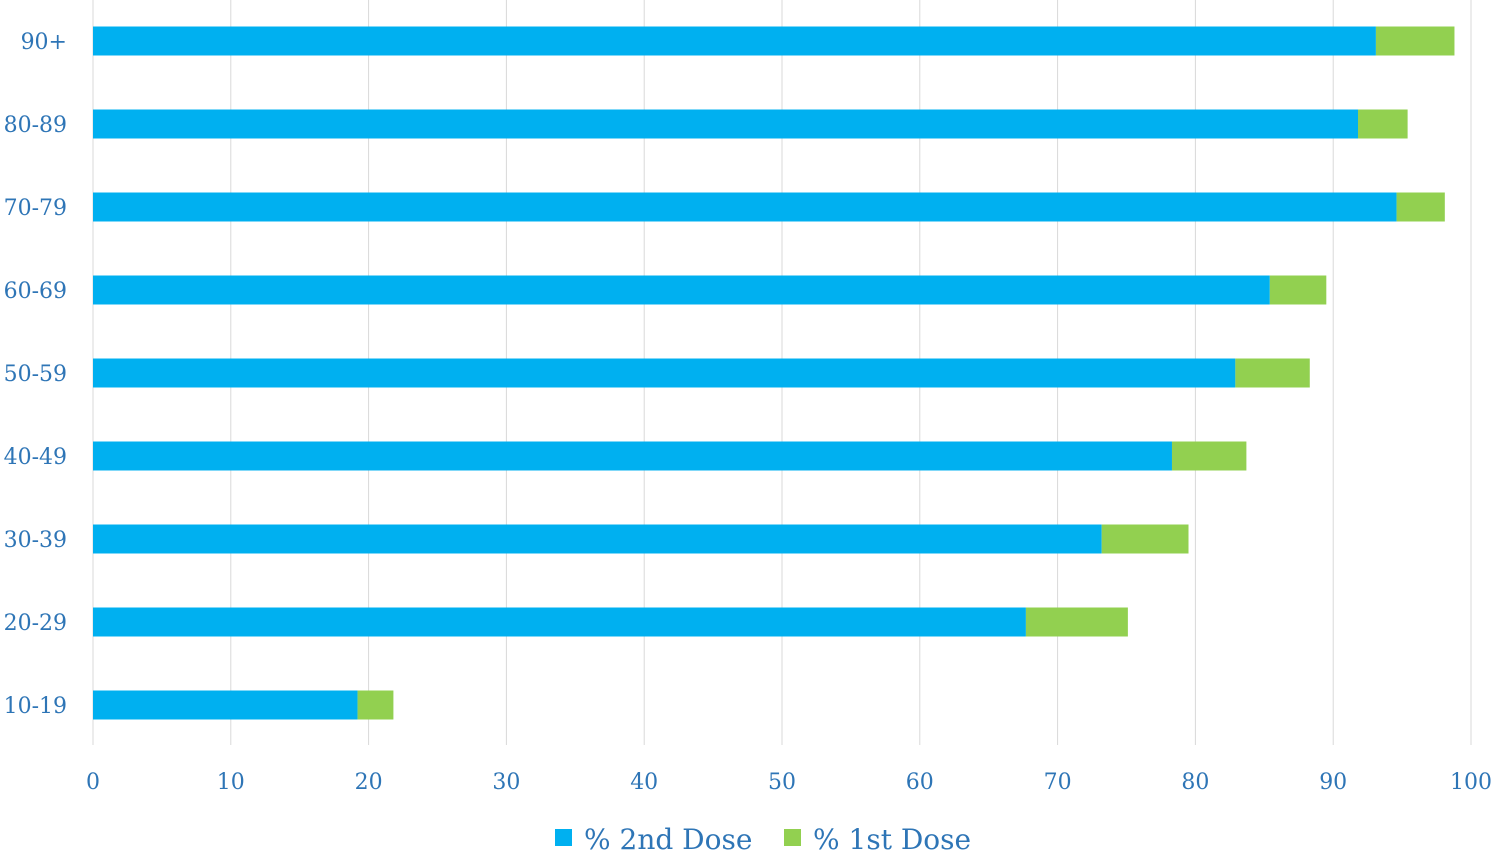 The height and width of the screenshot is (857, 1494). I want to click on category-label: 10-19, so click(35, 706).